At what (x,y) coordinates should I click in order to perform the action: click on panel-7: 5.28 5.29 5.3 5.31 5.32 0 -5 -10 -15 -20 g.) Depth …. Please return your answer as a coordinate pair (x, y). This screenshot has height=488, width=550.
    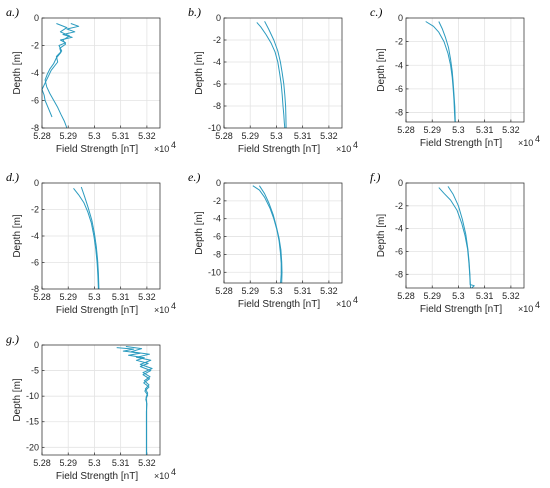
    Looking at the image, I should click on (91, 407).